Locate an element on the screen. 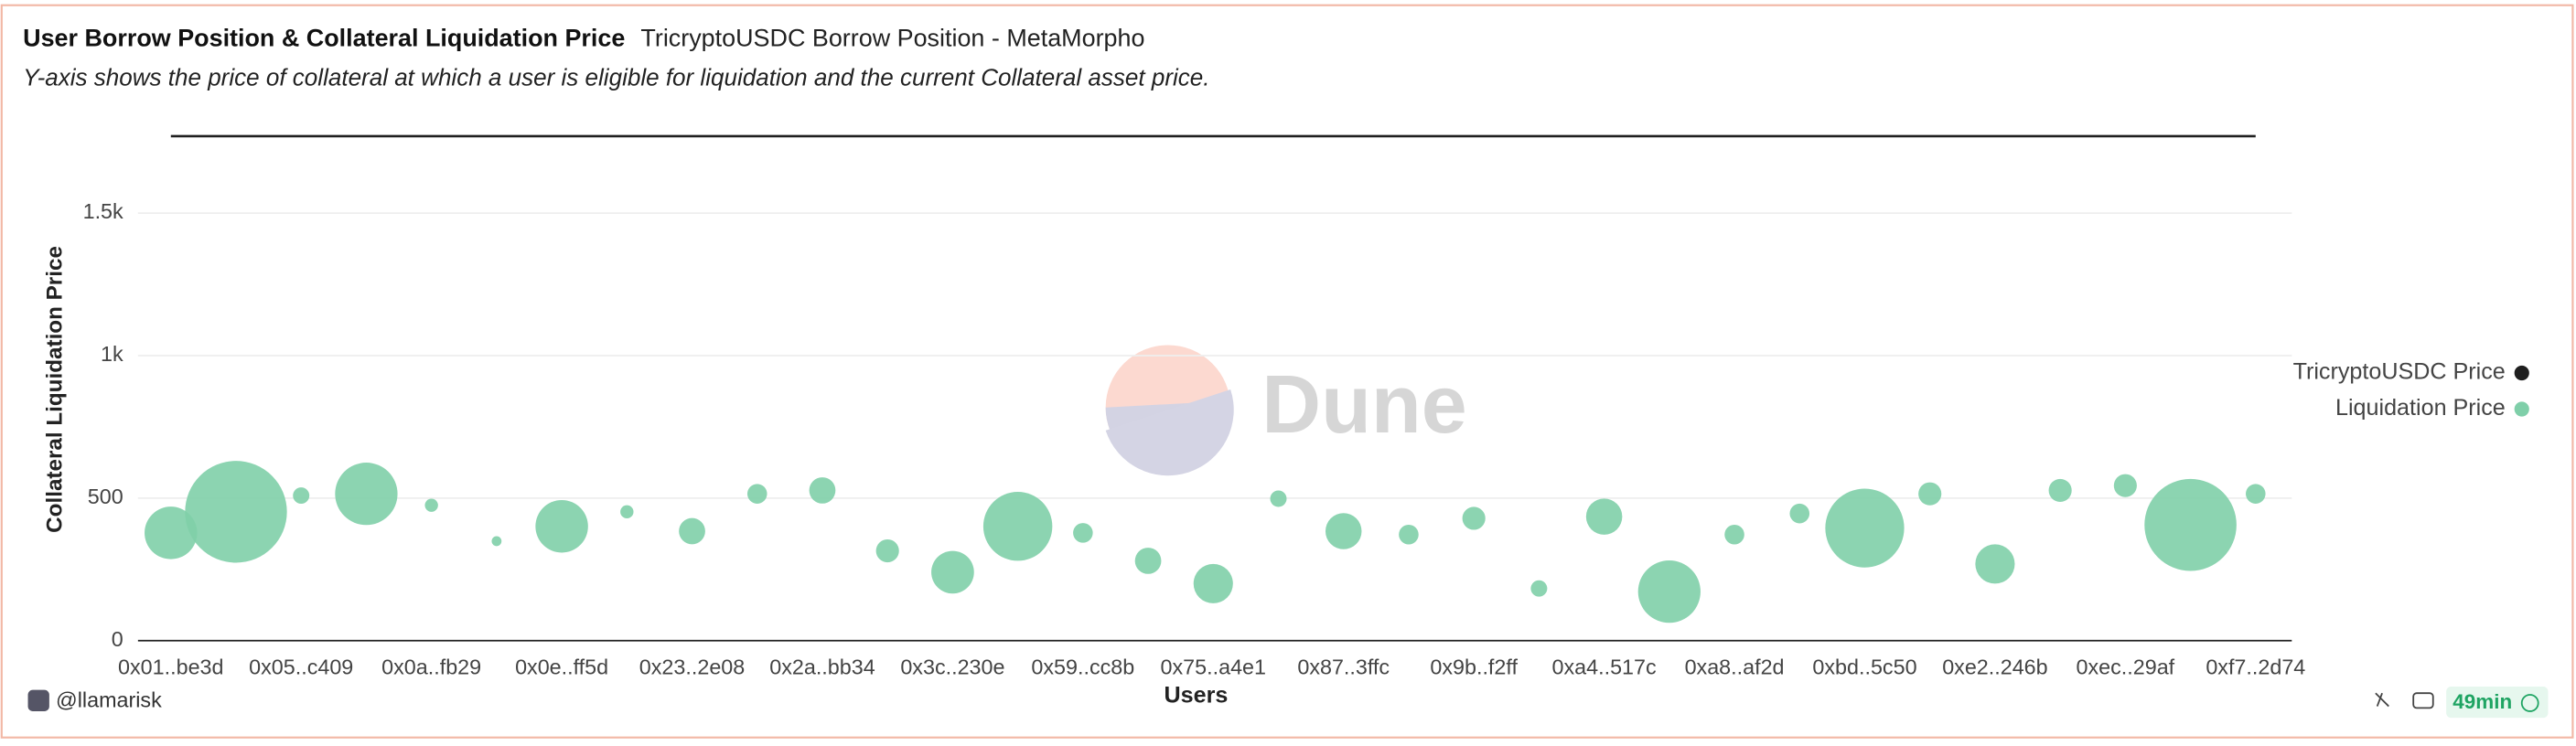  x-tick-label: 0x59..cc8b is located at coordinates (1083, 666).